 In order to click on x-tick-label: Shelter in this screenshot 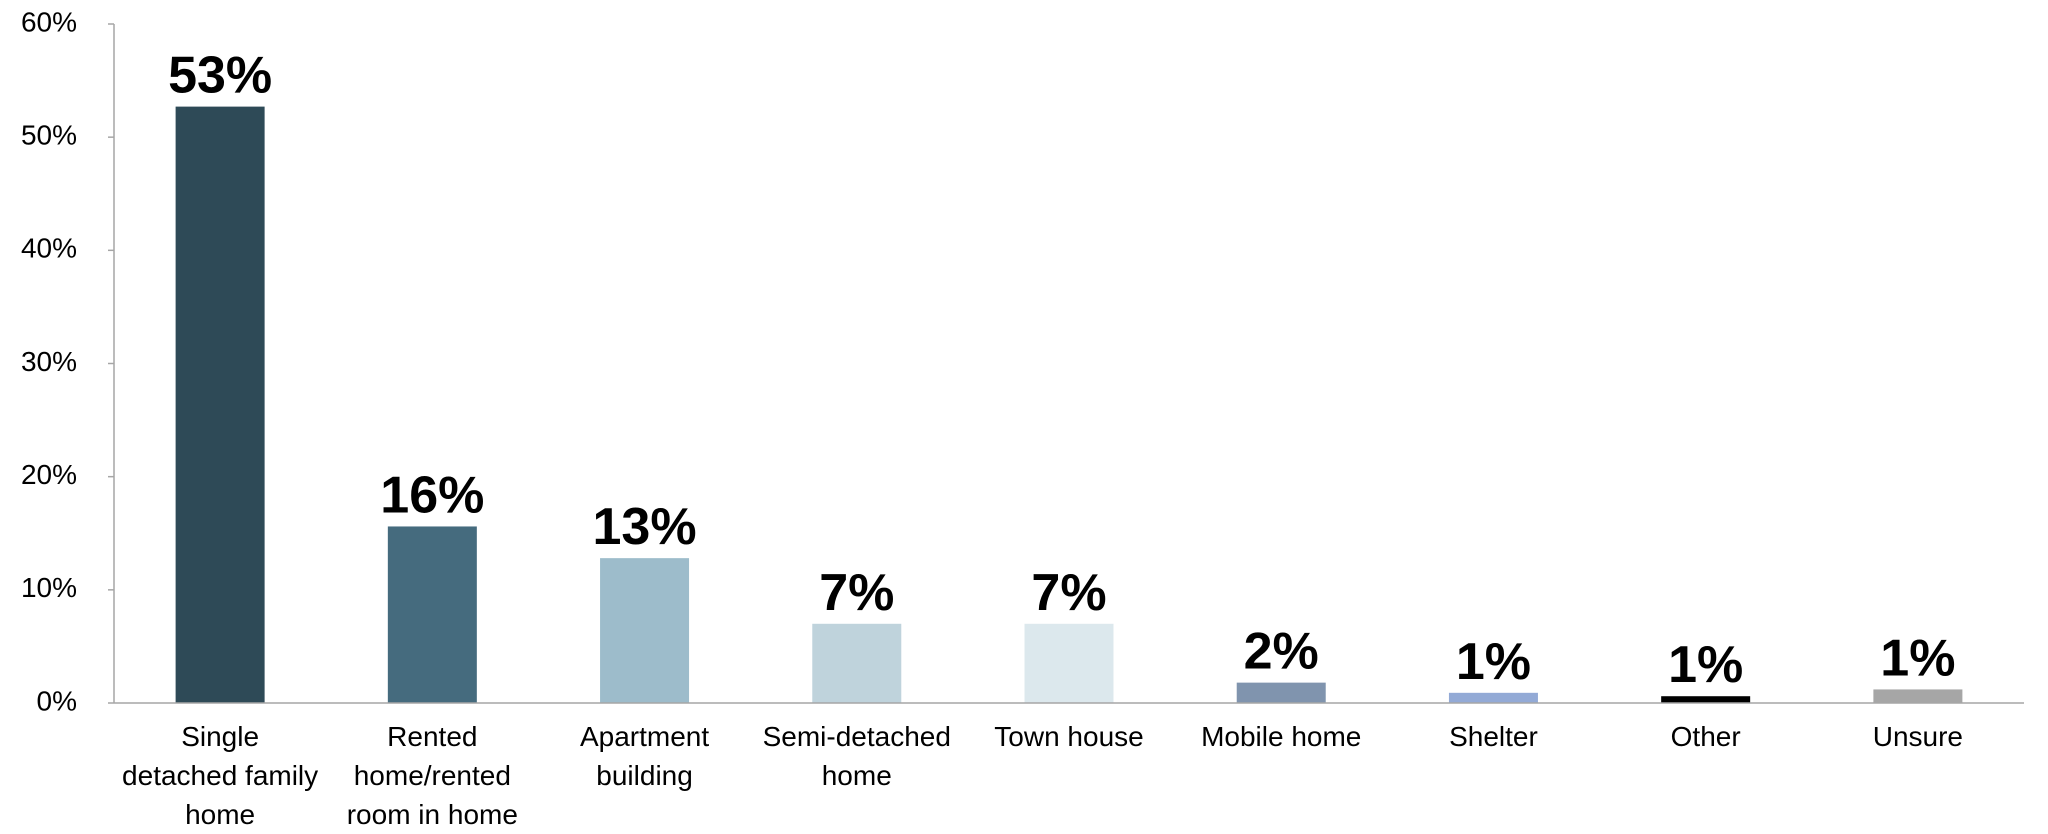, I will do `click(1493, 736)`.